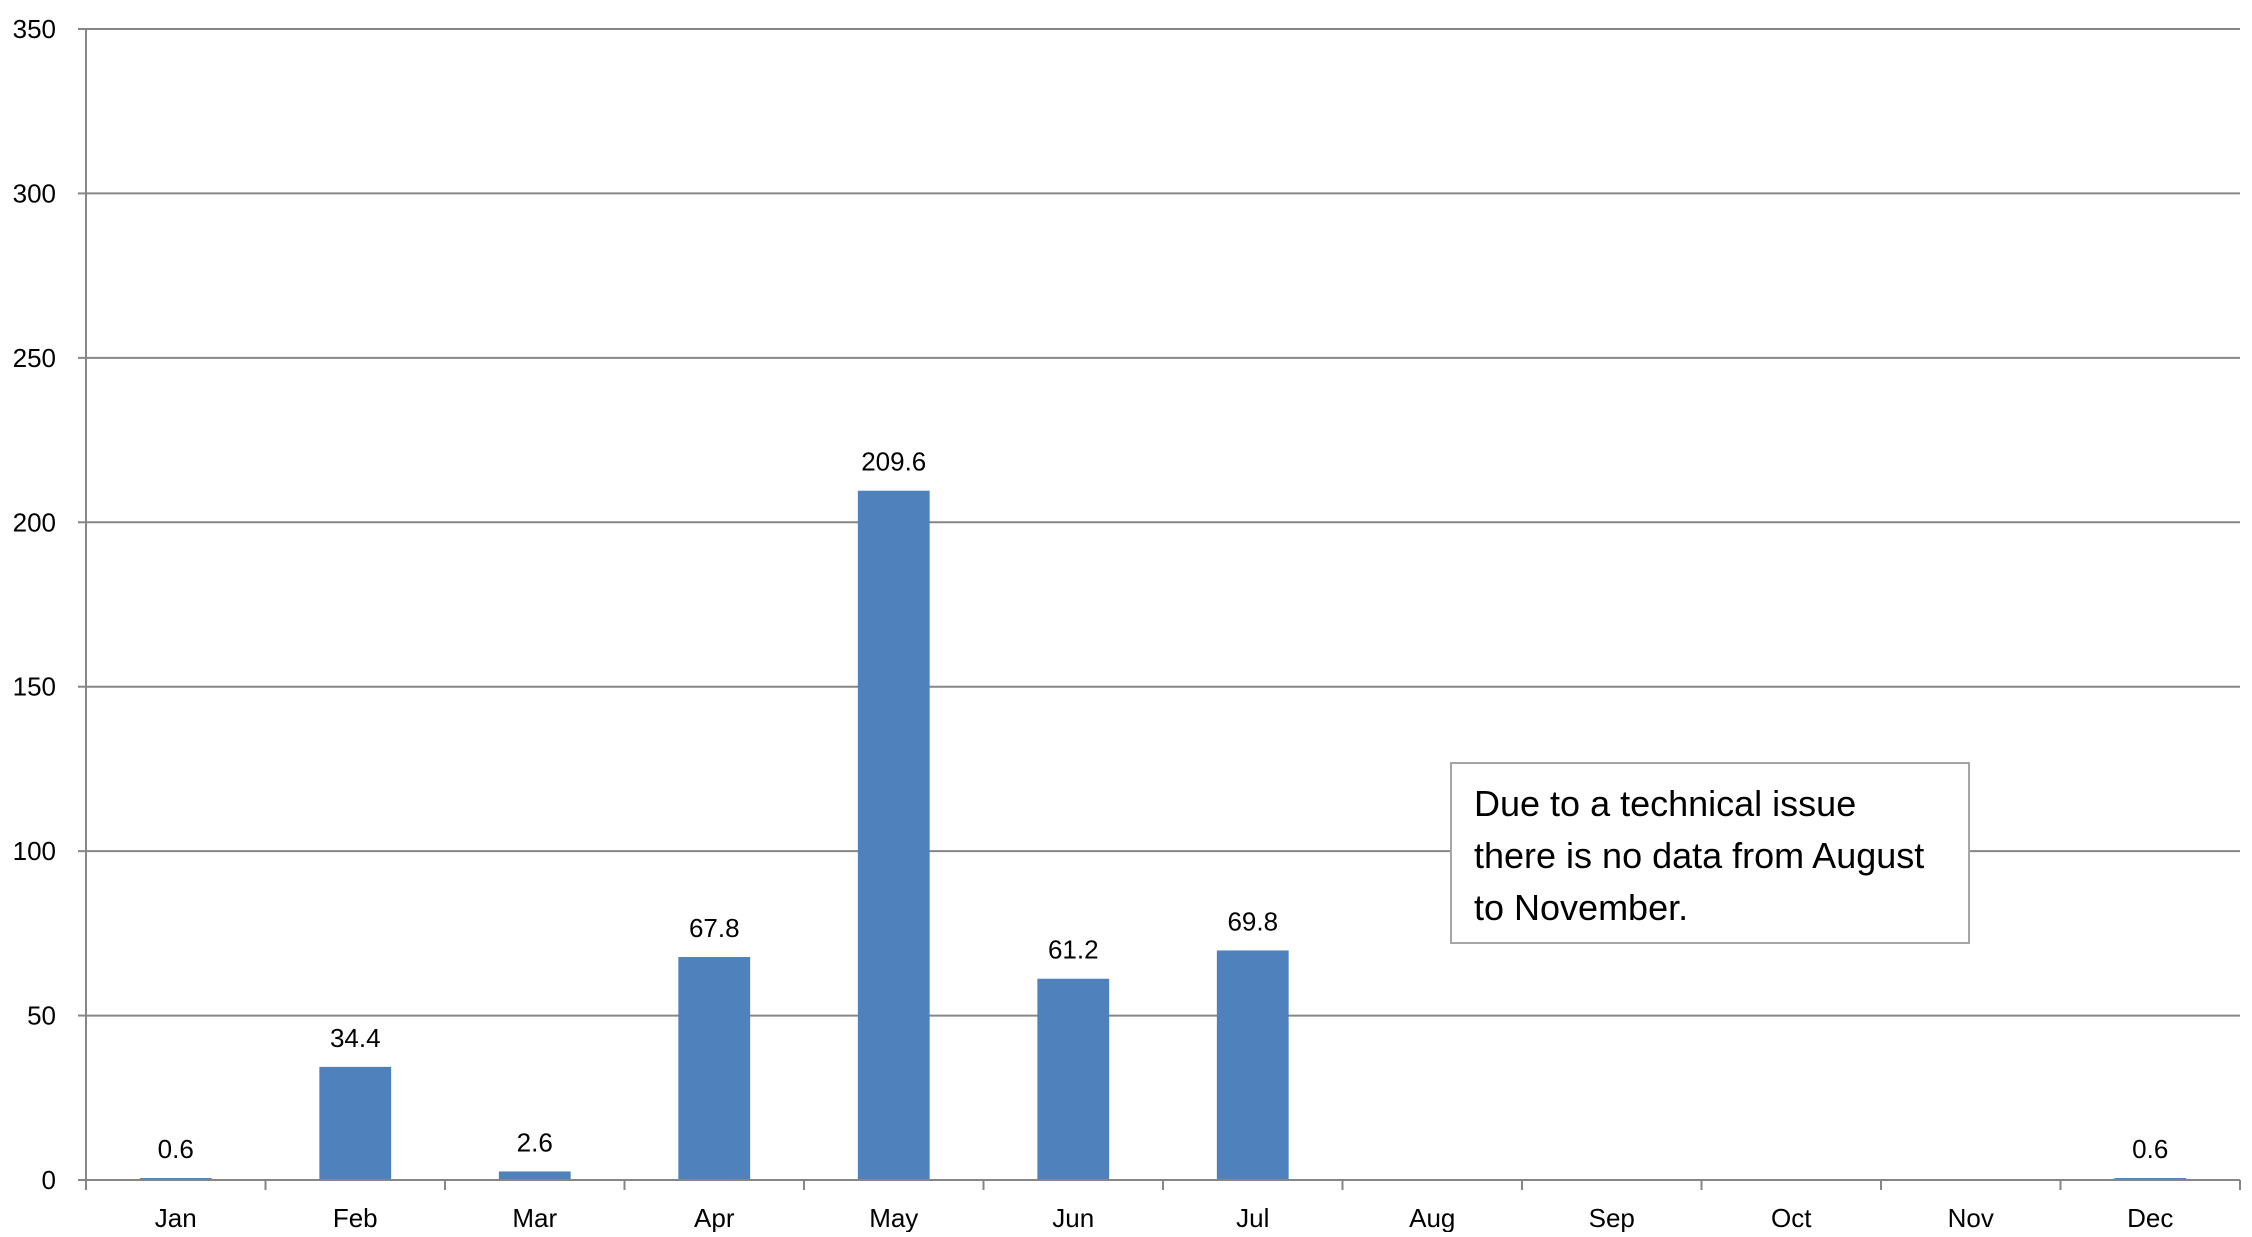  Describe the element at coordinates (1612, 1217) in the screenshot. I see `x-tick-label-sep: Sep` at that location.